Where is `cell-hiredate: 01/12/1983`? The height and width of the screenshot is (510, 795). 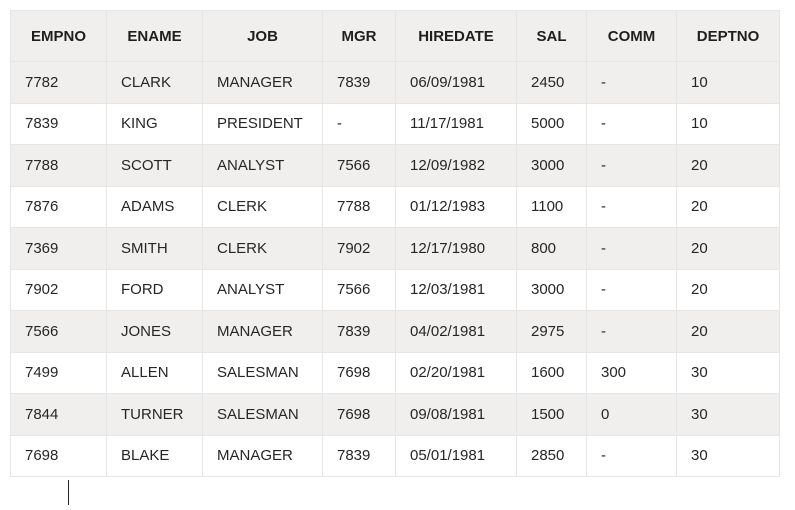 cell-hiredate: 01/12/1983 is located at coordinates (456, 206).